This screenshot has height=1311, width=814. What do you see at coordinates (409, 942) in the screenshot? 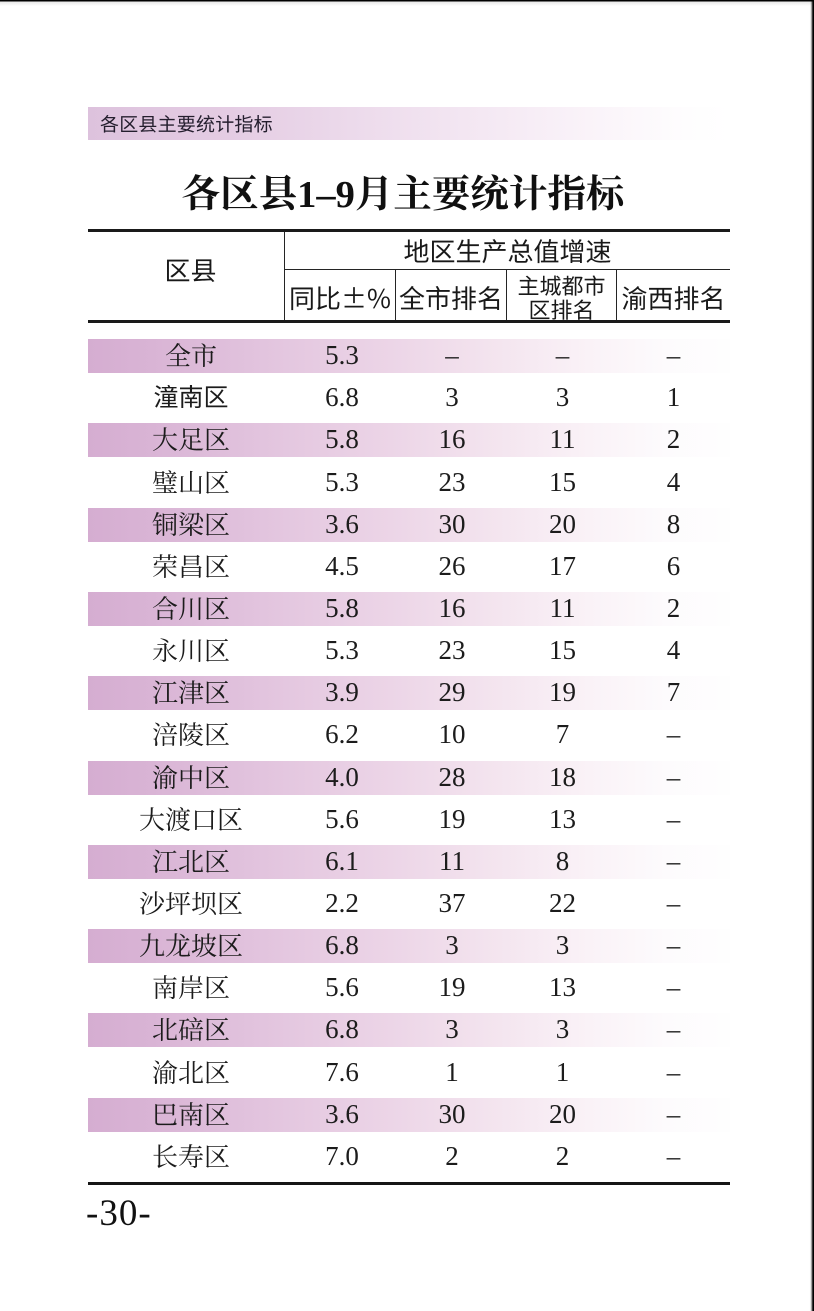
I see `table-row: 九龙坡区 6.8 3 3 –` at bounding box center [409, 942].